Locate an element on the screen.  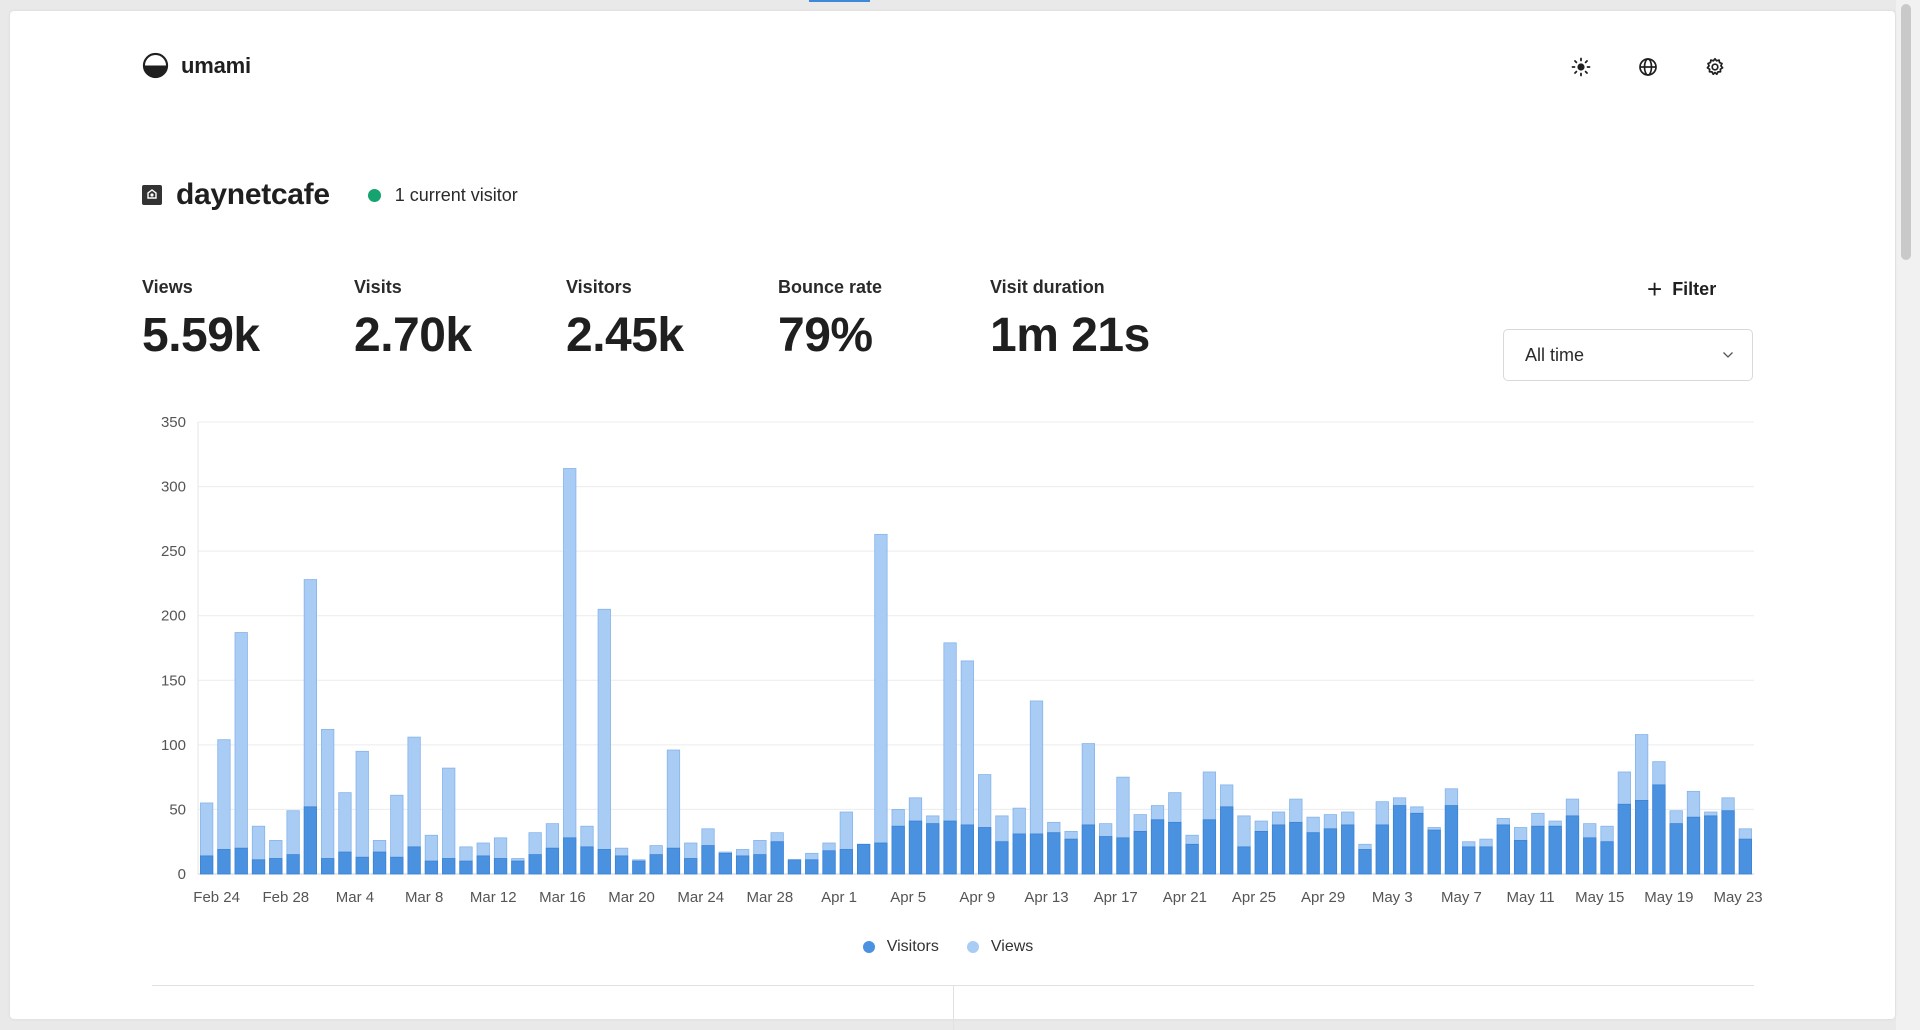
live-status-dot is located at coordinates (374, 195).